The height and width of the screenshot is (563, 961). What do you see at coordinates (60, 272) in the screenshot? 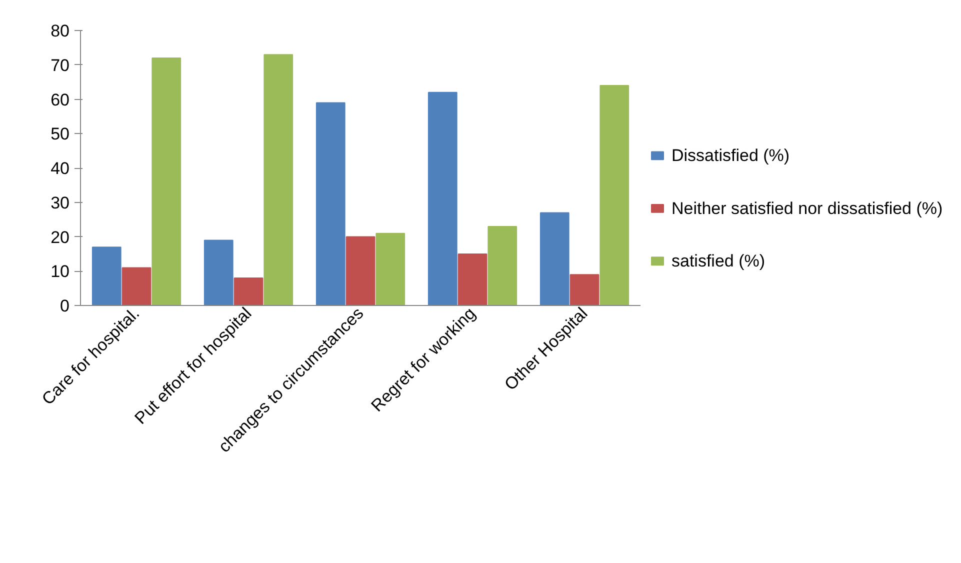
I see `y-tick-label: 10` at bounding box center [60, 272].